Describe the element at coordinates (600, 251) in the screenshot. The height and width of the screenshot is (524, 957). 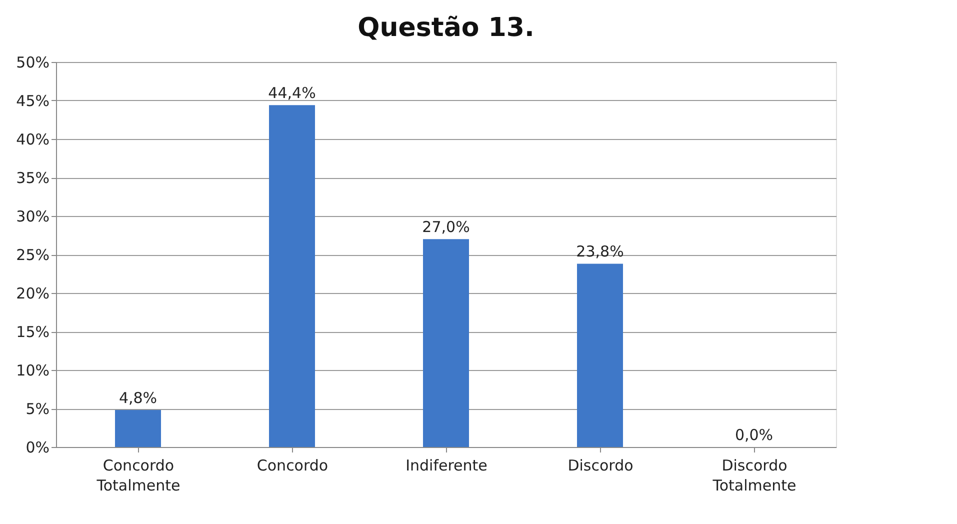
I see `data-label: 23,8%` at that location.